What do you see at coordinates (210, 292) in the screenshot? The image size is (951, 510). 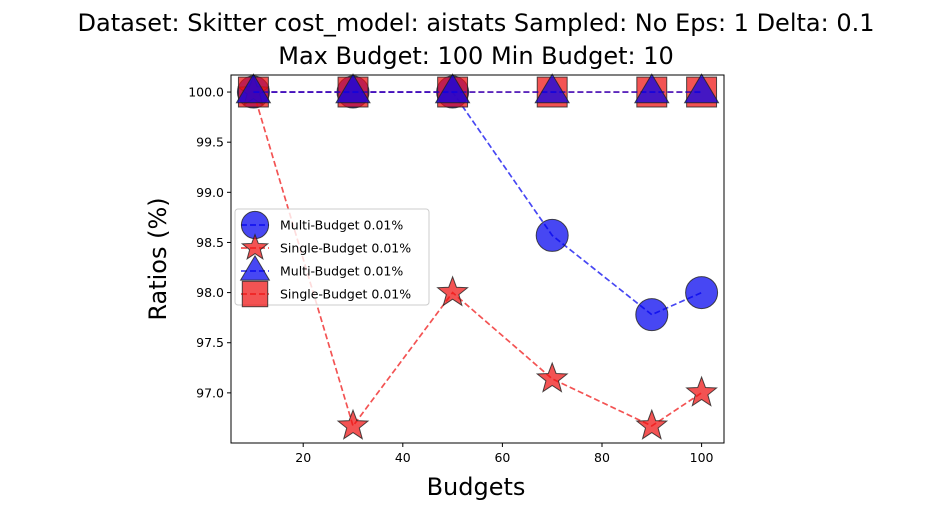 I see `y-tick-label: 98.0` at bounding box center [210, 292].